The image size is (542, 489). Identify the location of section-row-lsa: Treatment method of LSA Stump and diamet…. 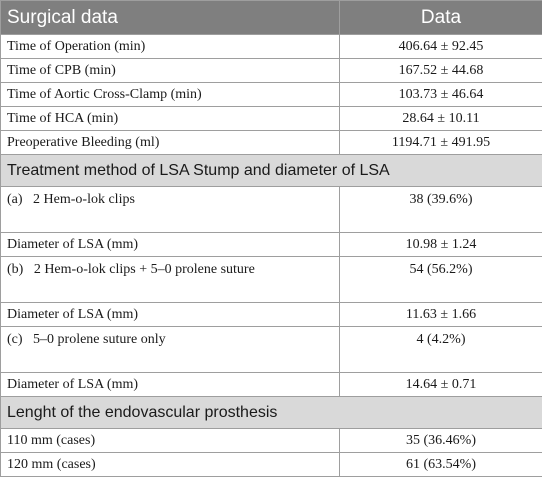
(271, 170).